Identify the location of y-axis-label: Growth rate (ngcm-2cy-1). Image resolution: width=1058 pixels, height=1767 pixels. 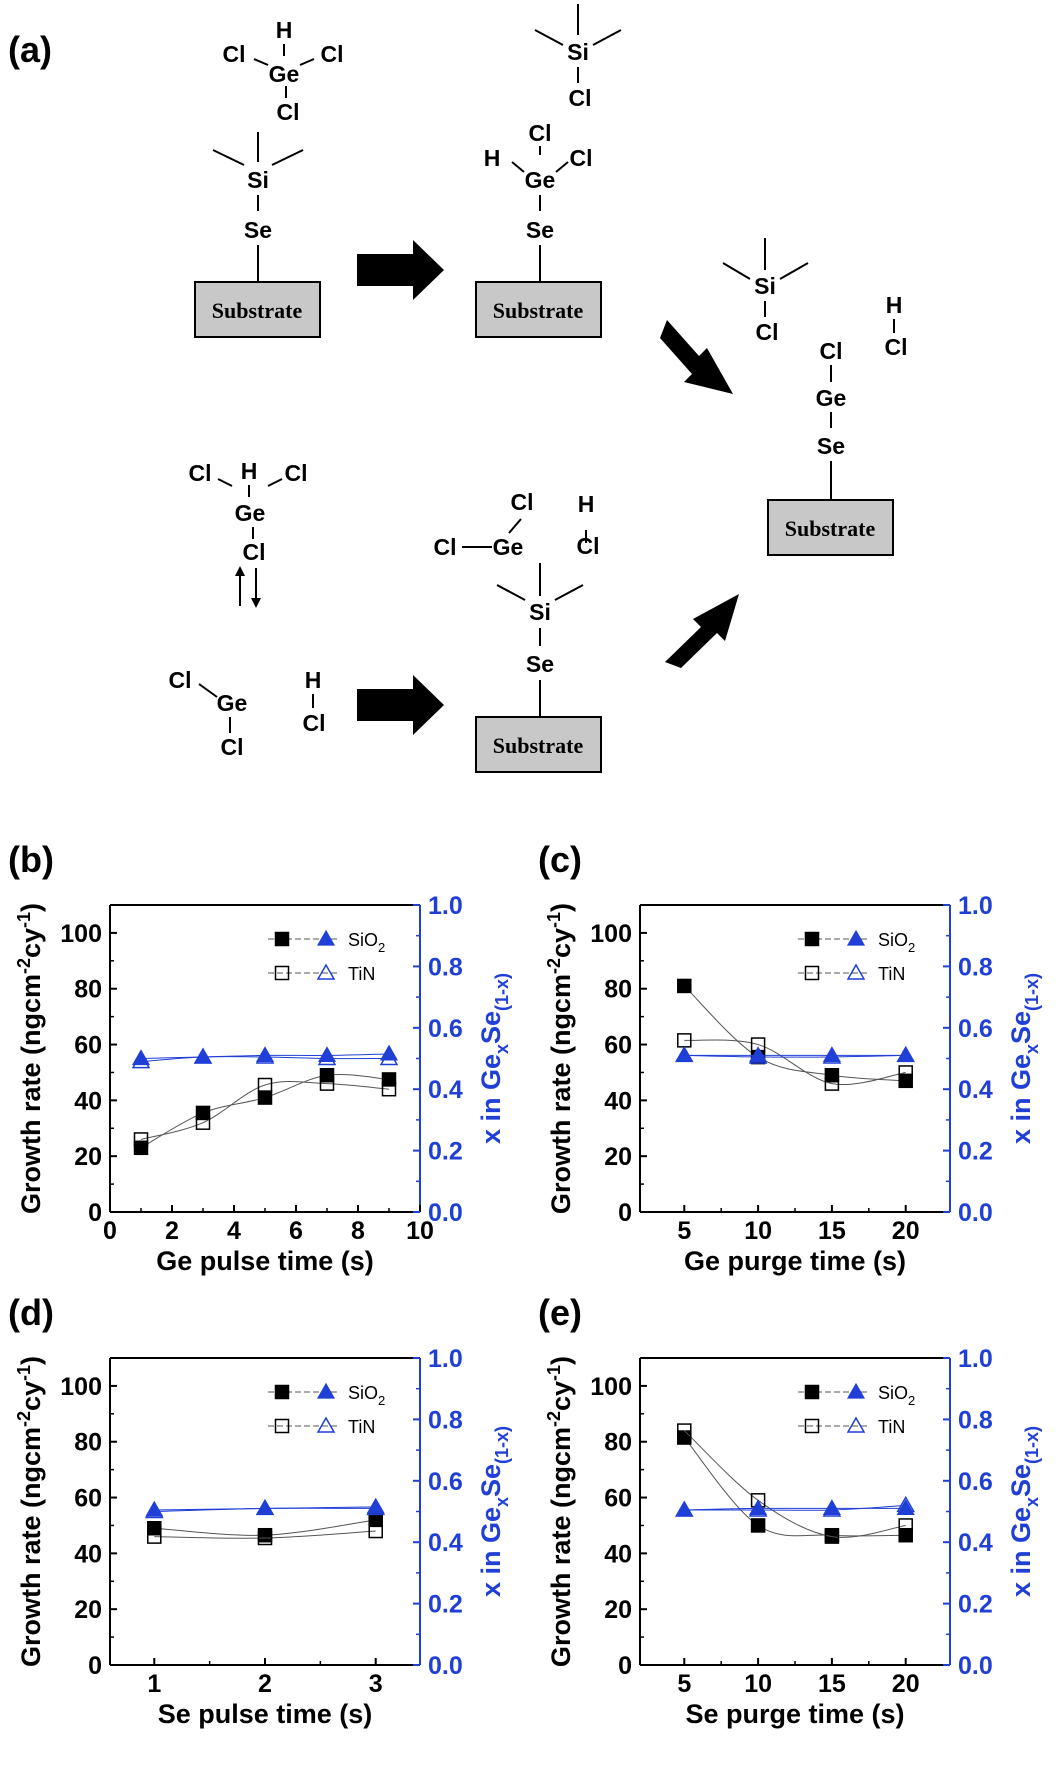
(30, 1058).